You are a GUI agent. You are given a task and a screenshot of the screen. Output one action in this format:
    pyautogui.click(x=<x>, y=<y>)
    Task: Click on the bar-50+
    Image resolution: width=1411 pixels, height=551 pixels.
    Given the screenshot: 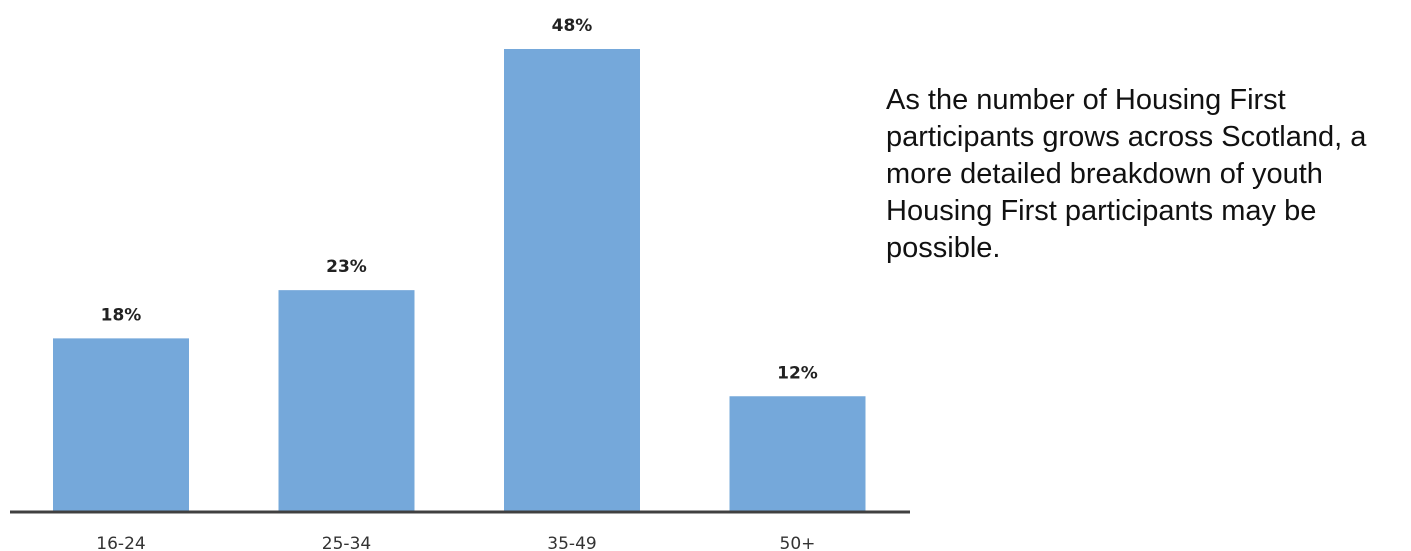 What is the action you would take?
    pyautogui.click(x=797, y=454)
    